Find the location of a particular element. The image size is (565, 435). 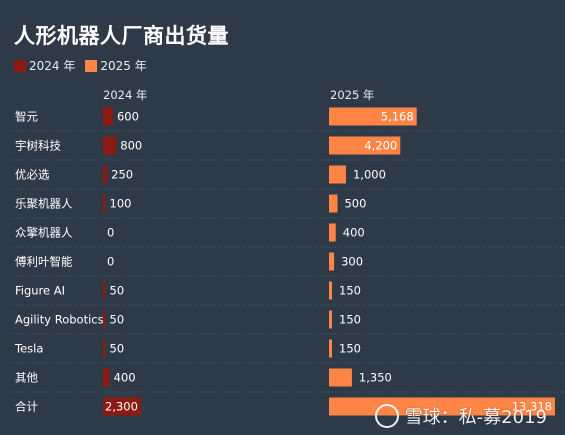

value-label-2025: 500 is located at coordinates (355, 204).